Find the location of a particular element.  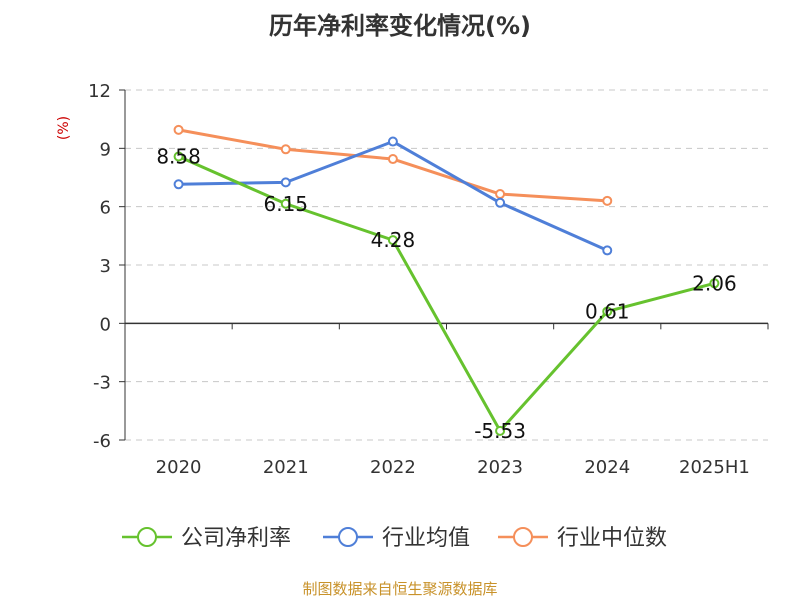

data-label: 8.58 is located at coordinates (178, 157).